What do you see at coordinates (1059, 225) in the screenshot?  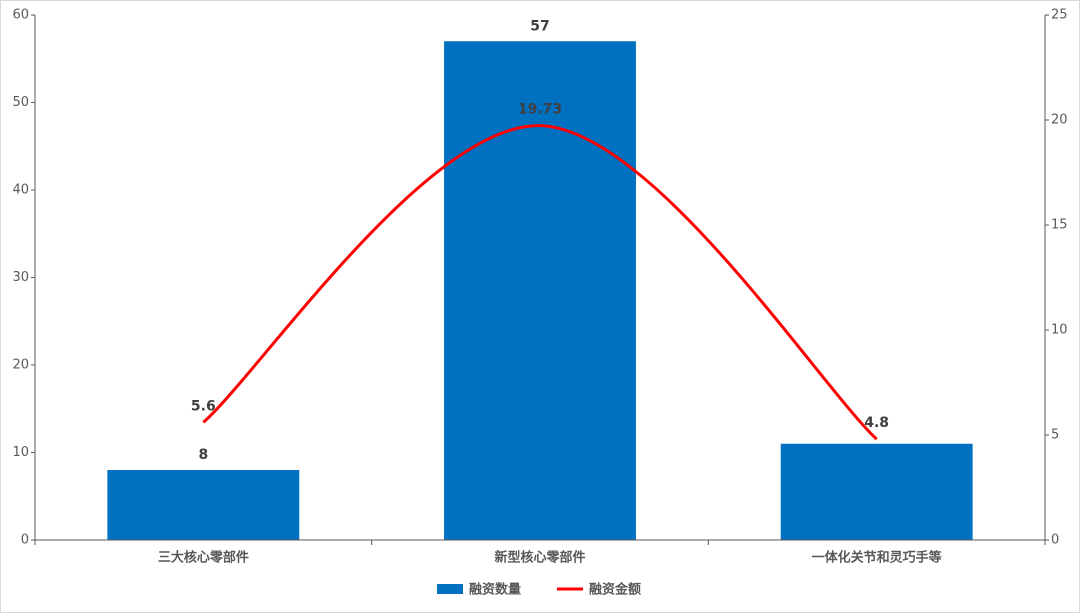 I see `y2-tick-label: 15` at bounding box center [1059, 225].